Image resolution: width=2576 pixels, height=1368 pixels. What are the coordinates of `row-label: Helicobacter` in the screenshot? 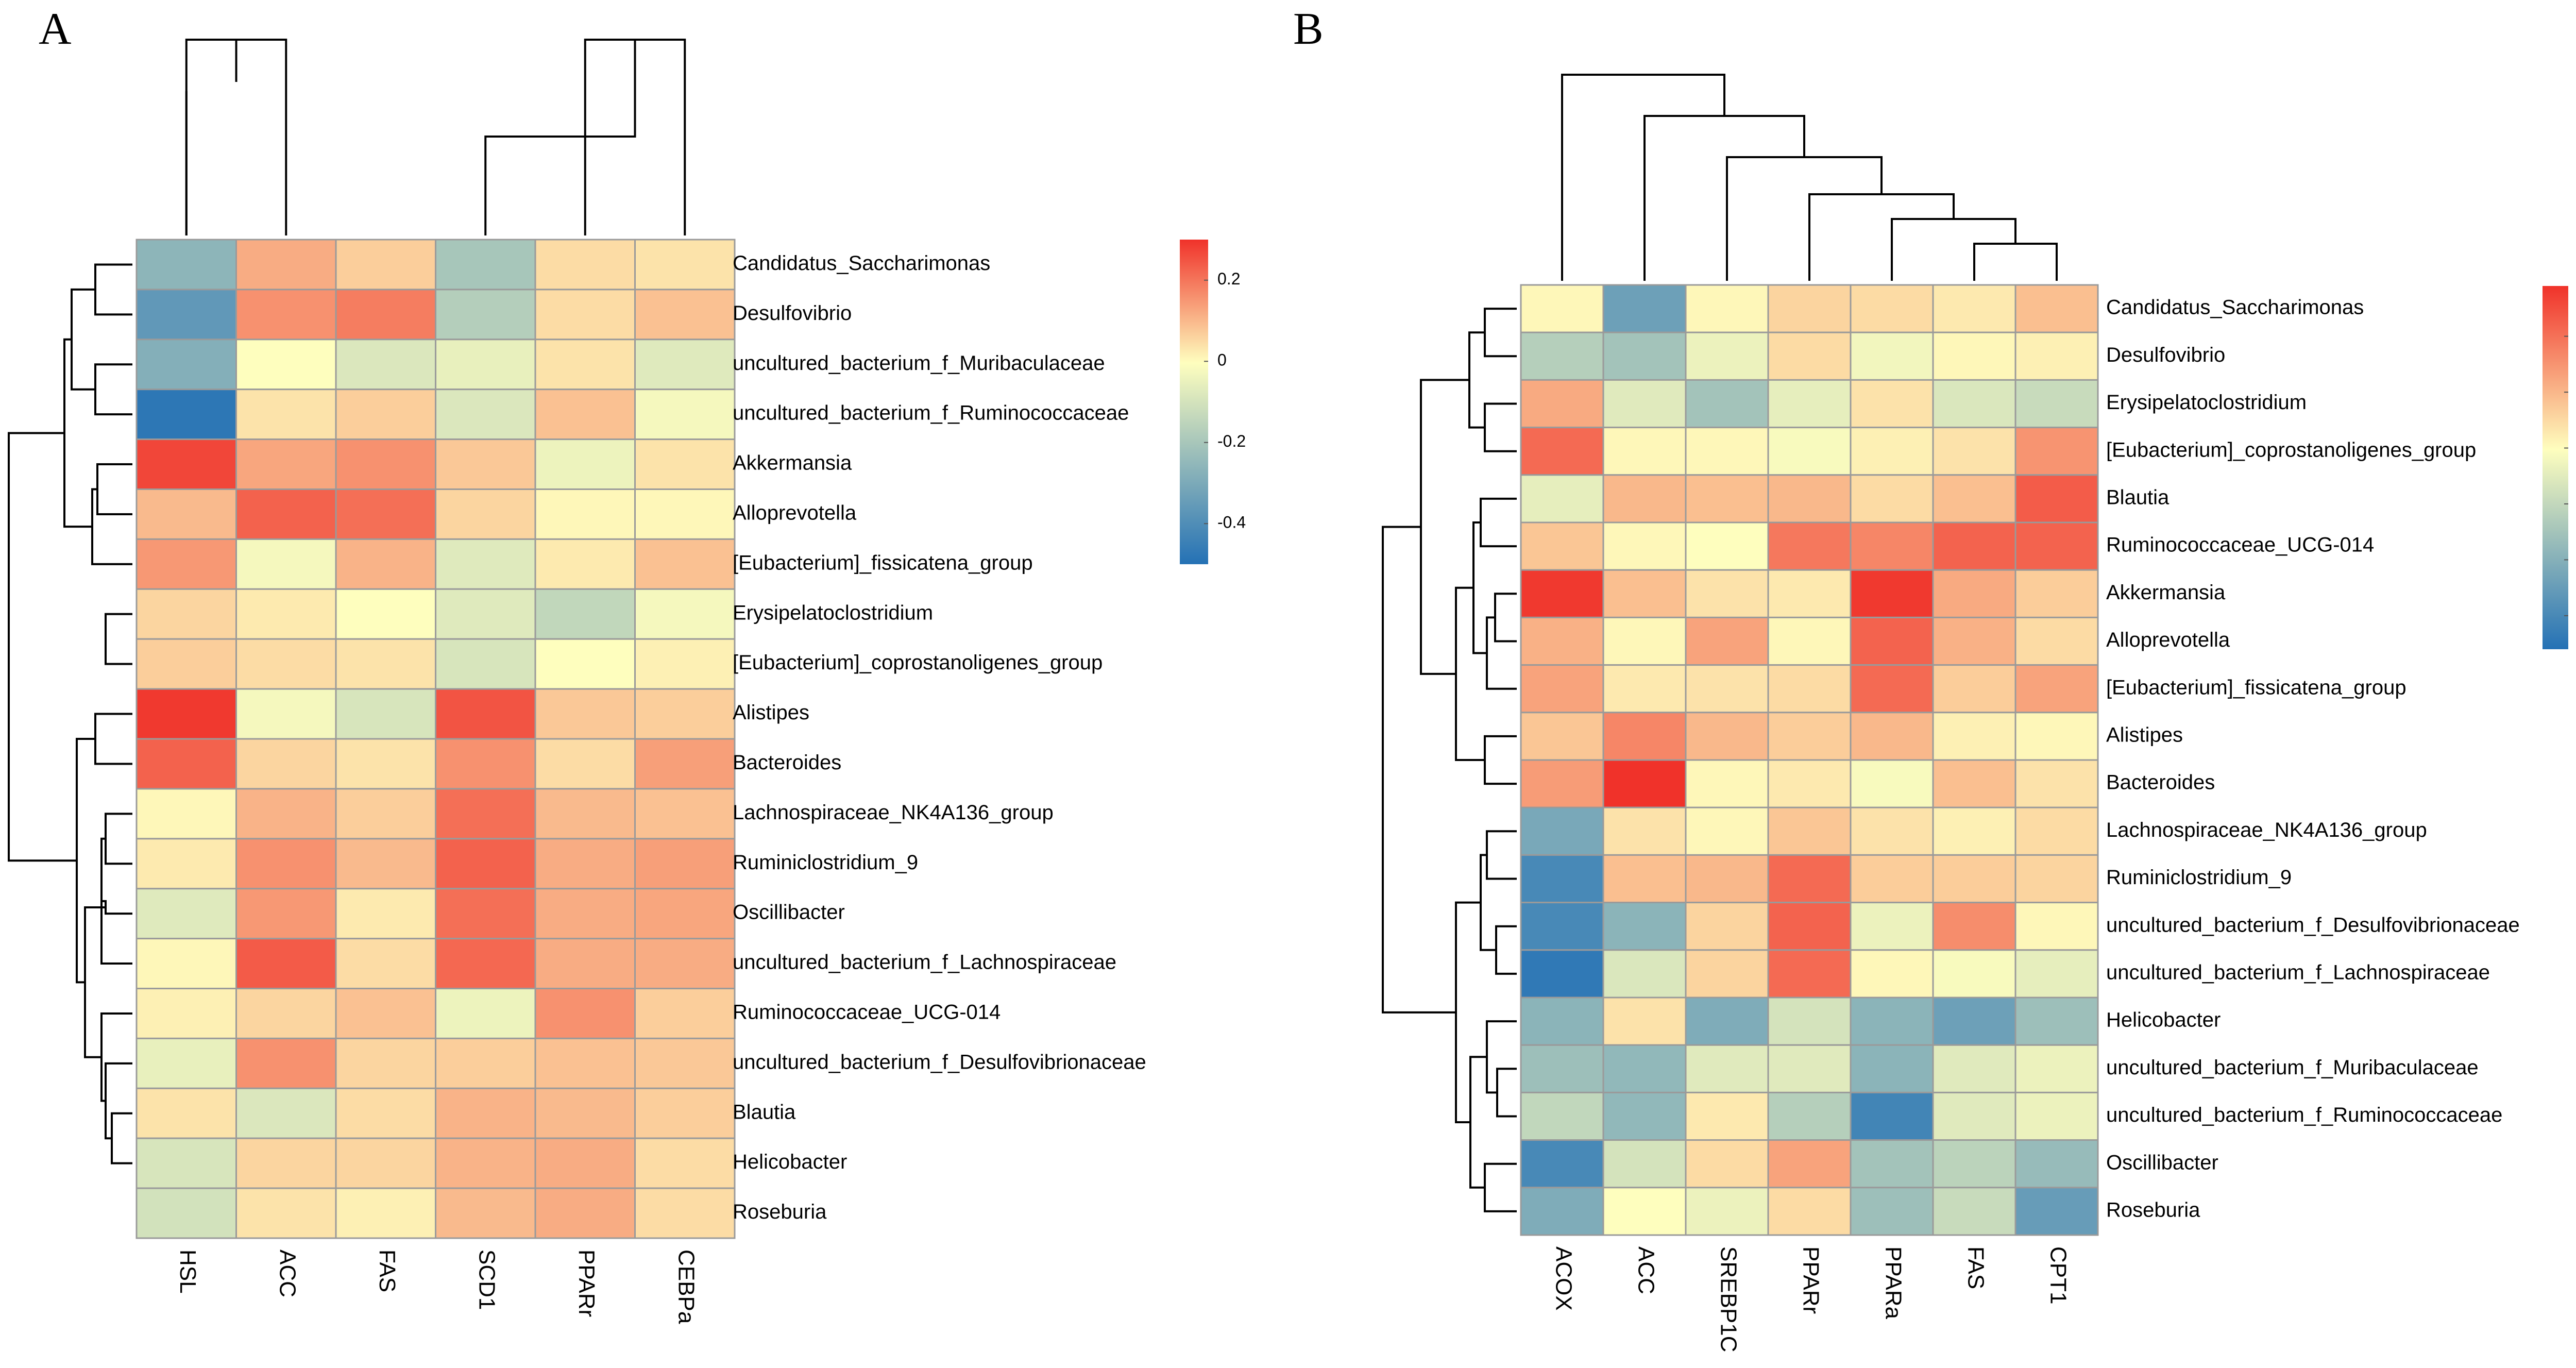 It's located at (790, 1162).